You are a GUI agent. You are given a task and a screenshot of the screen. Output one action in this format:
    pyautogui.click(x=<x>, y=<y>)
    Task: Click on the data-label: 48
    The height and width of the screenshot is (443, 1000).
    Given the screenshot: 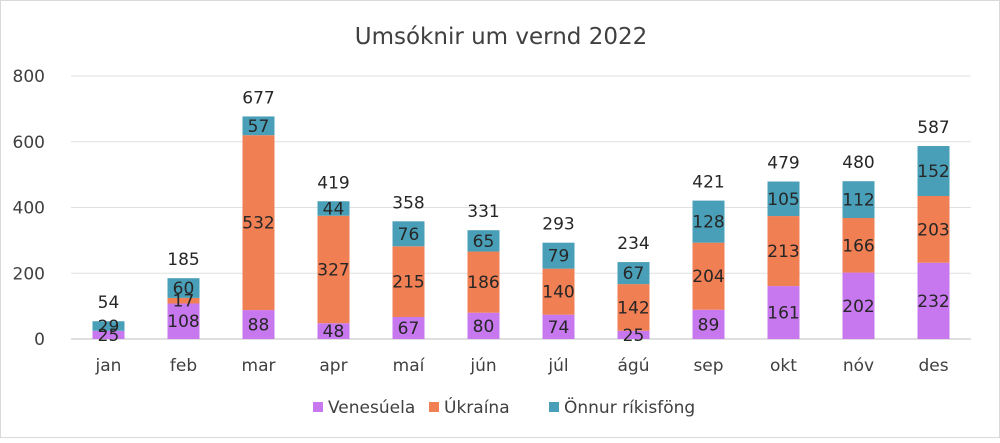 What is the action you would take?
    pyautogui.click(x=334, y=332)
    